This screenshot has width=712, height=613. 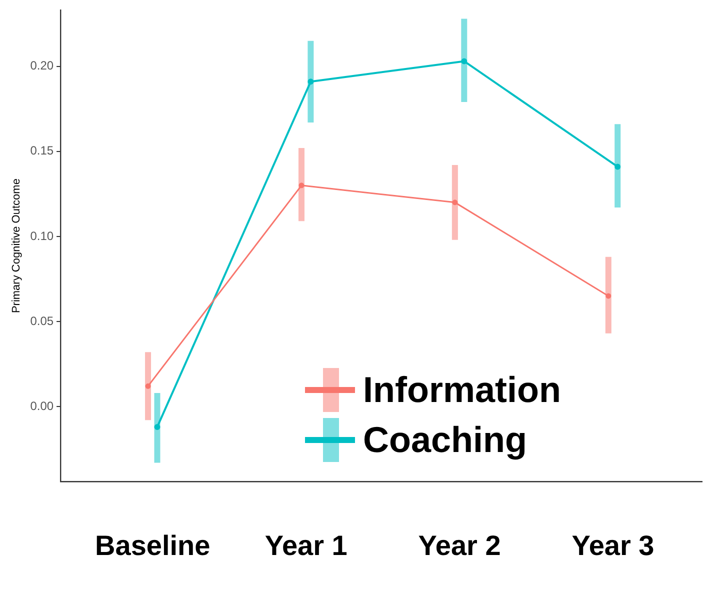 I want to click on y-tick-label: 0.15, so click(x=42, y=151).